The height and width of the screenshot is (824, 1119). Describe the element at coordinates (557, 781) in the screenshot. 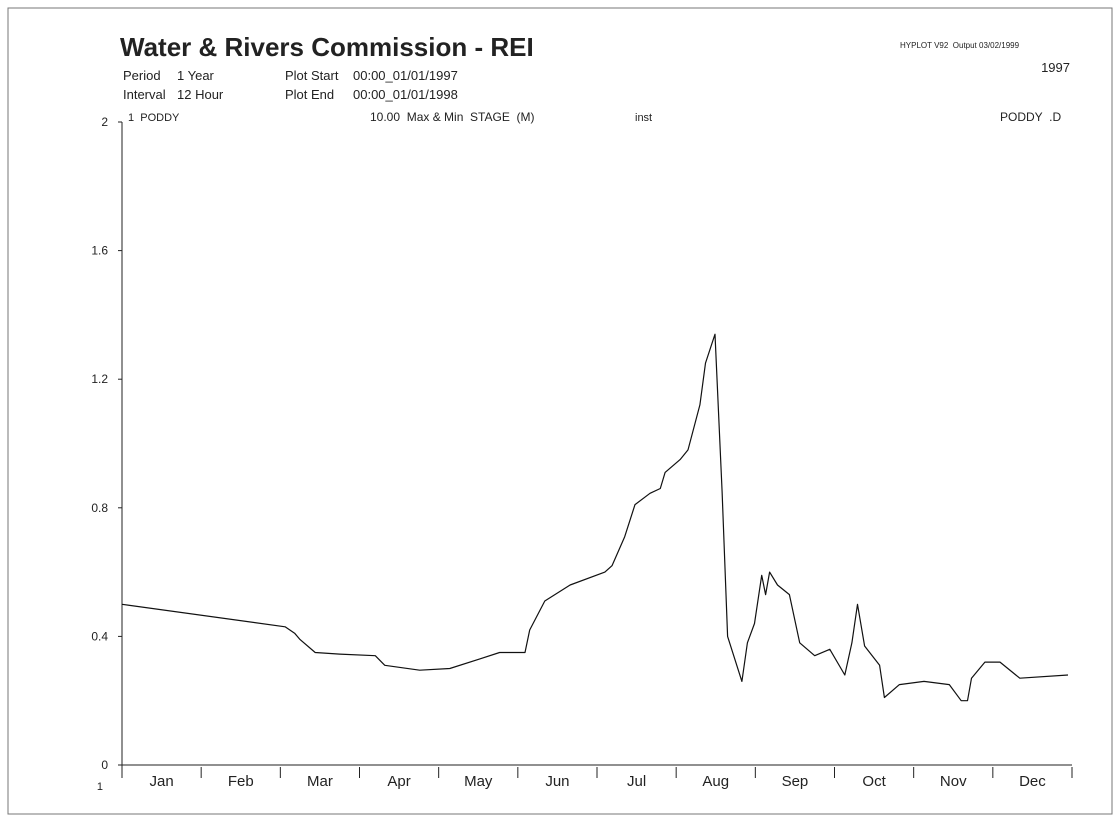

I see `x-tick-label: Jun` at that location.